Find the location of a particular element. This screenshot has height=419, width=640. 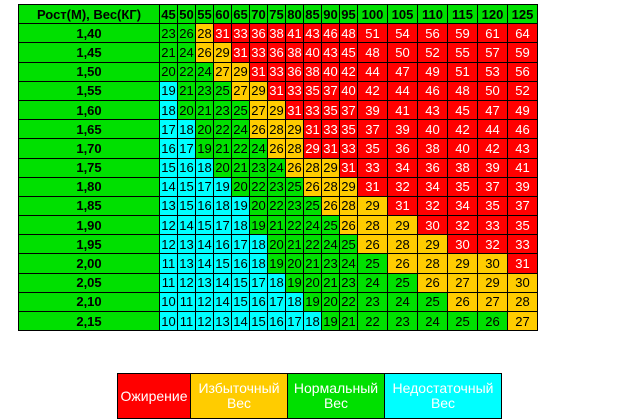

table-row: 1,70 16 17 19 21 22 24 26 28 29 31 33 35 36 38 40 42 43 is located at coordinates (278, 148).